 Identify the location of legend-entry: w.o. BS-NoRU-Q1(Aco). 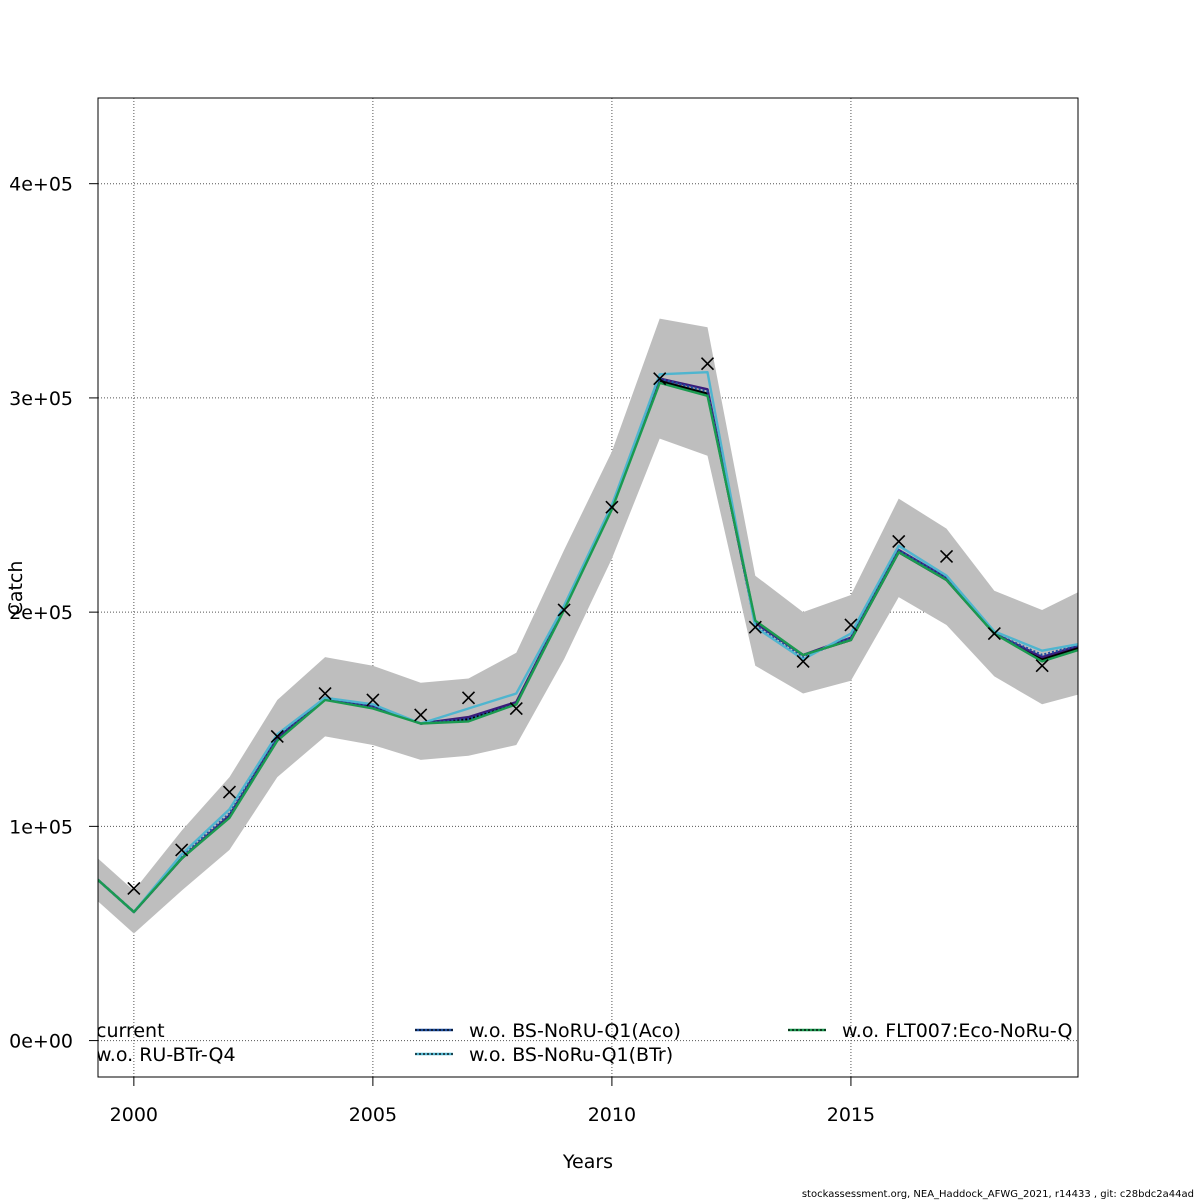
(548, 1031).